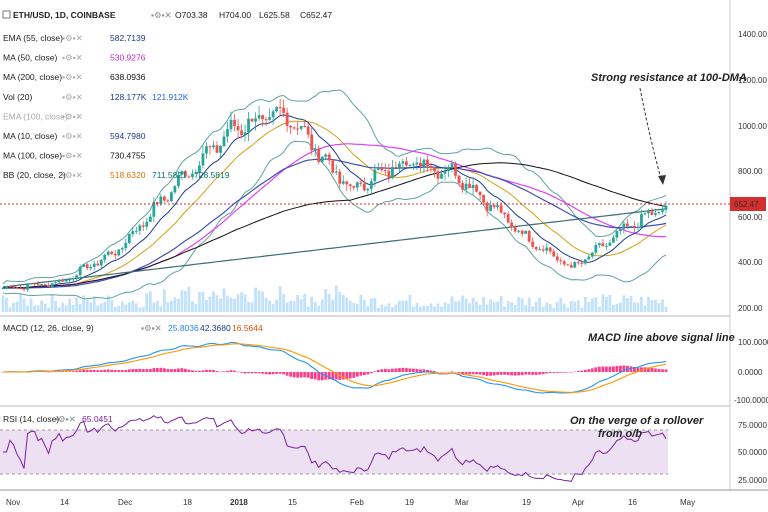 The height and width of the screenshot is (512, 768). Describe the element at coordinates (65, 419) in the screenshot. I see `rsi-controls-icon: ▪⚙▪✕` at that location.